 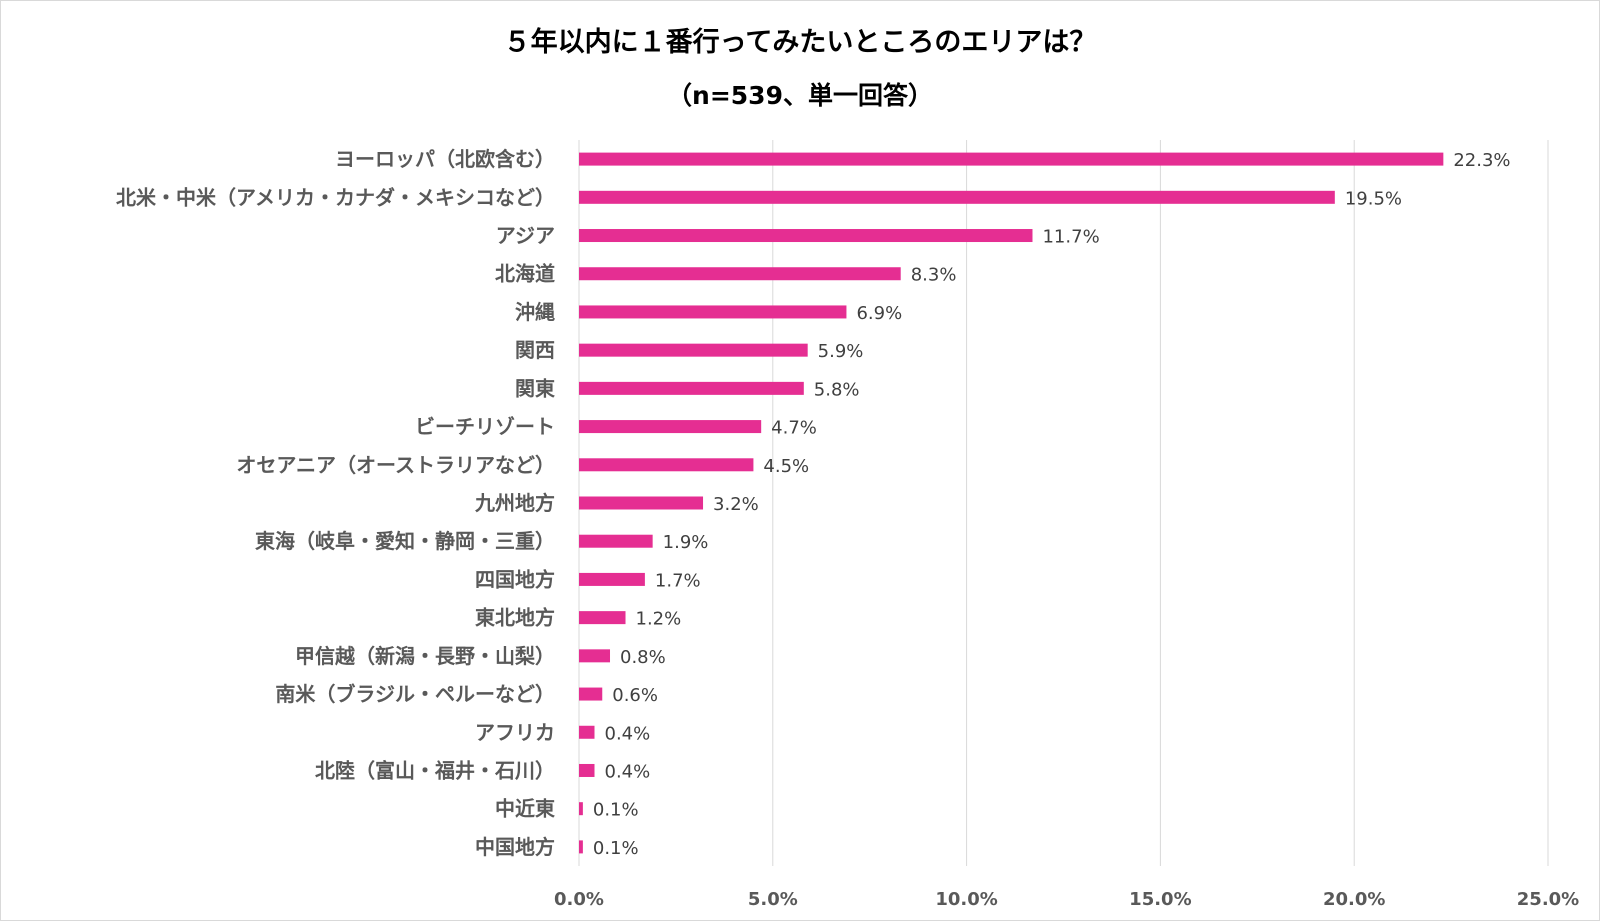 What do you see at coordinates (659, 619) in the screenshot?
I see `value-label: 1.2%` at bounding box center [659, 619].